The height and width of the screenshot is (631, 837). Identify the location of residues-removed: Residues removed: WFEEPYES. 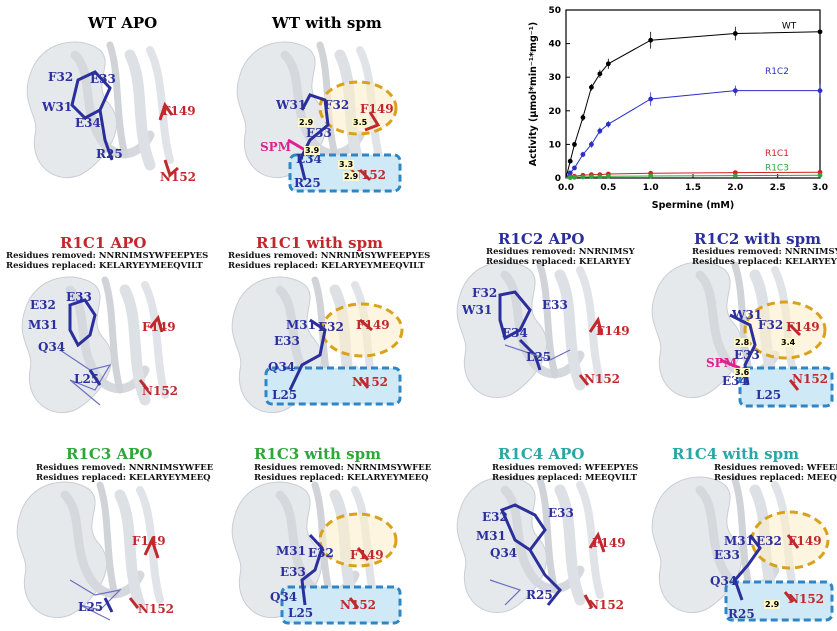
(775, 468).